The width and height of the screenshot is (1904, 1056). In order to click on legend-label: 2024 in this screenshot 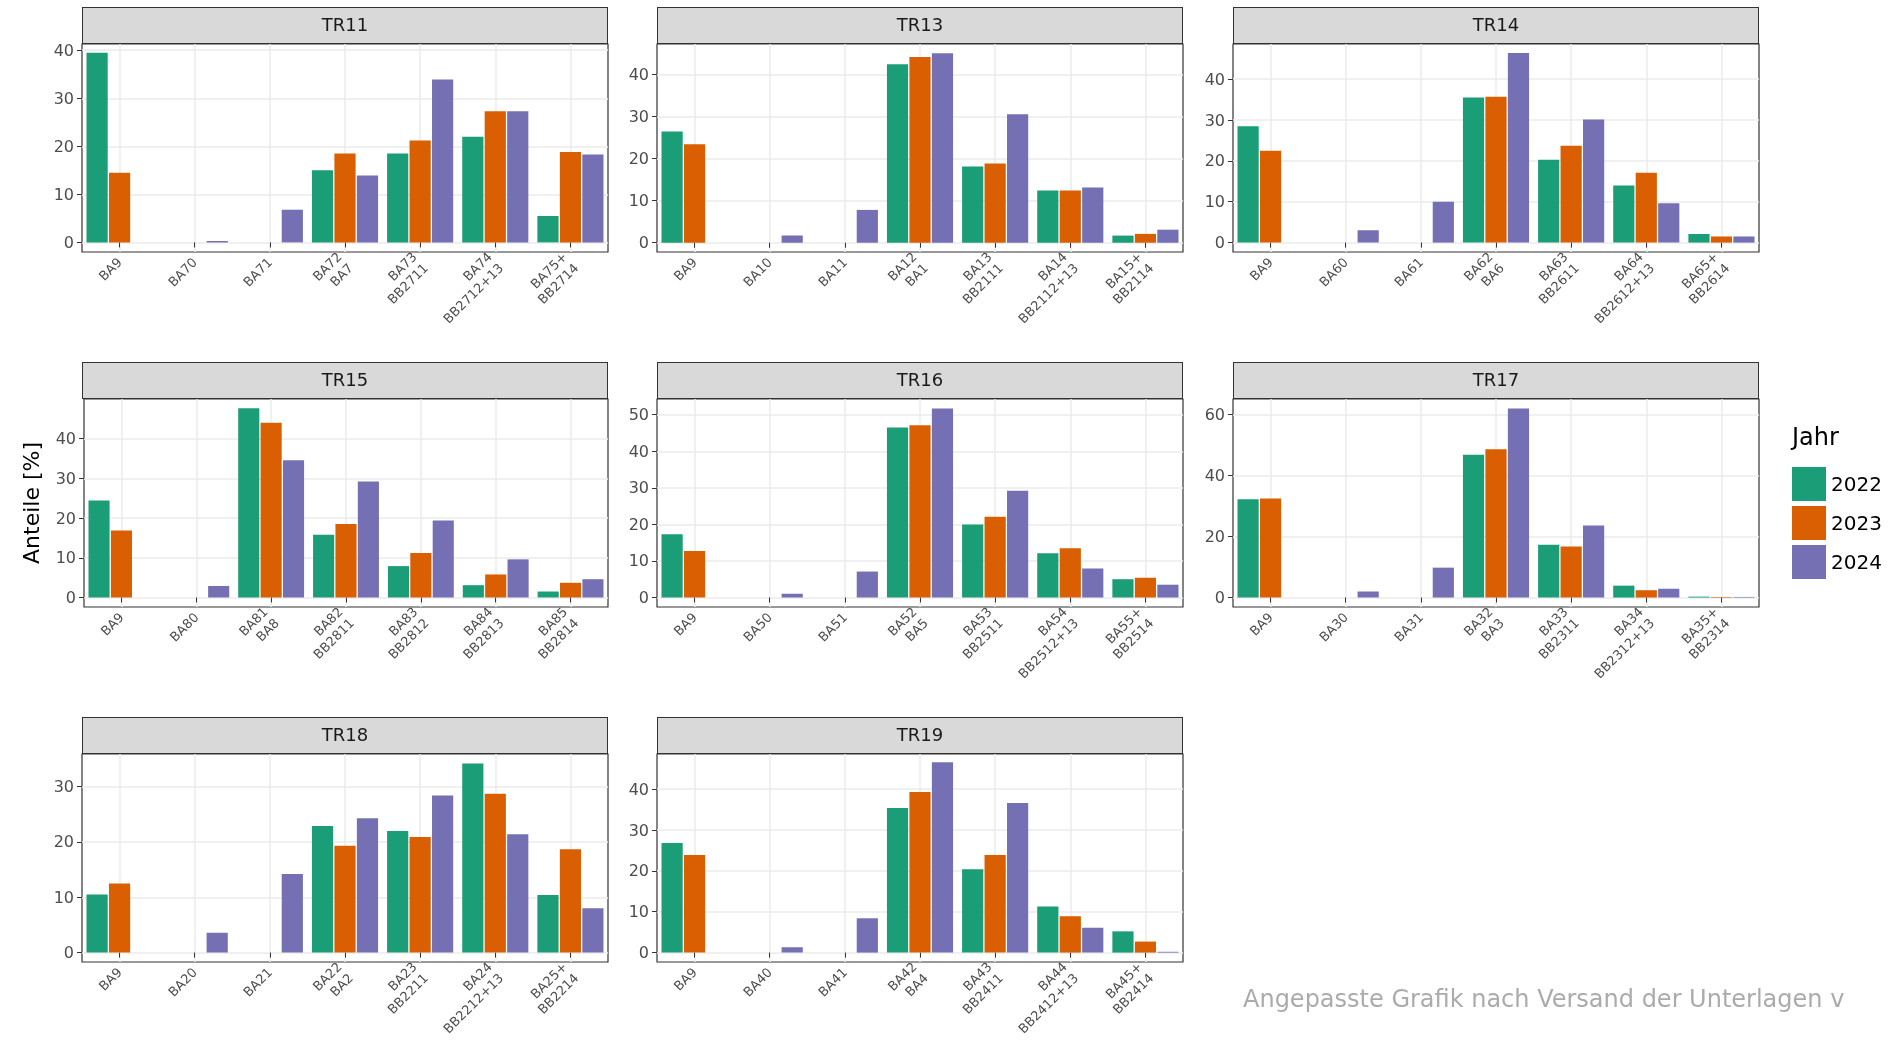, I will do `click(1856, 562)`.